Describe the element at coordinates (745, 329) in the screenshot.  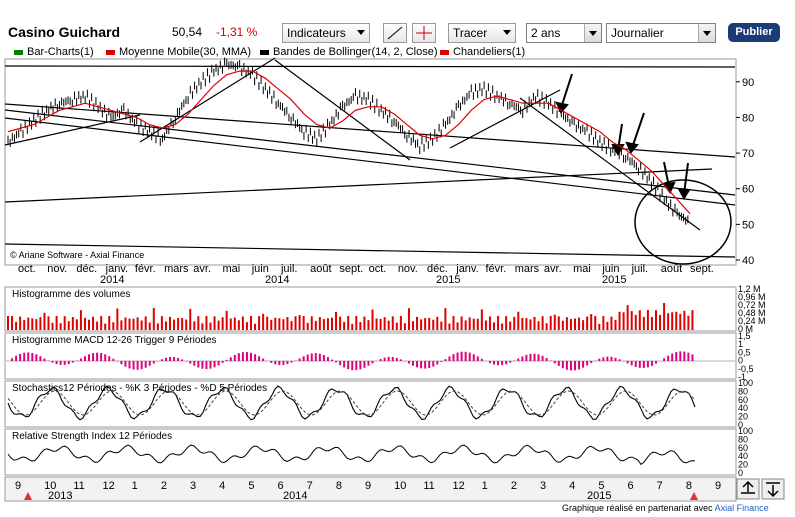
I see `panel-tick-label: 0 M` at that location.